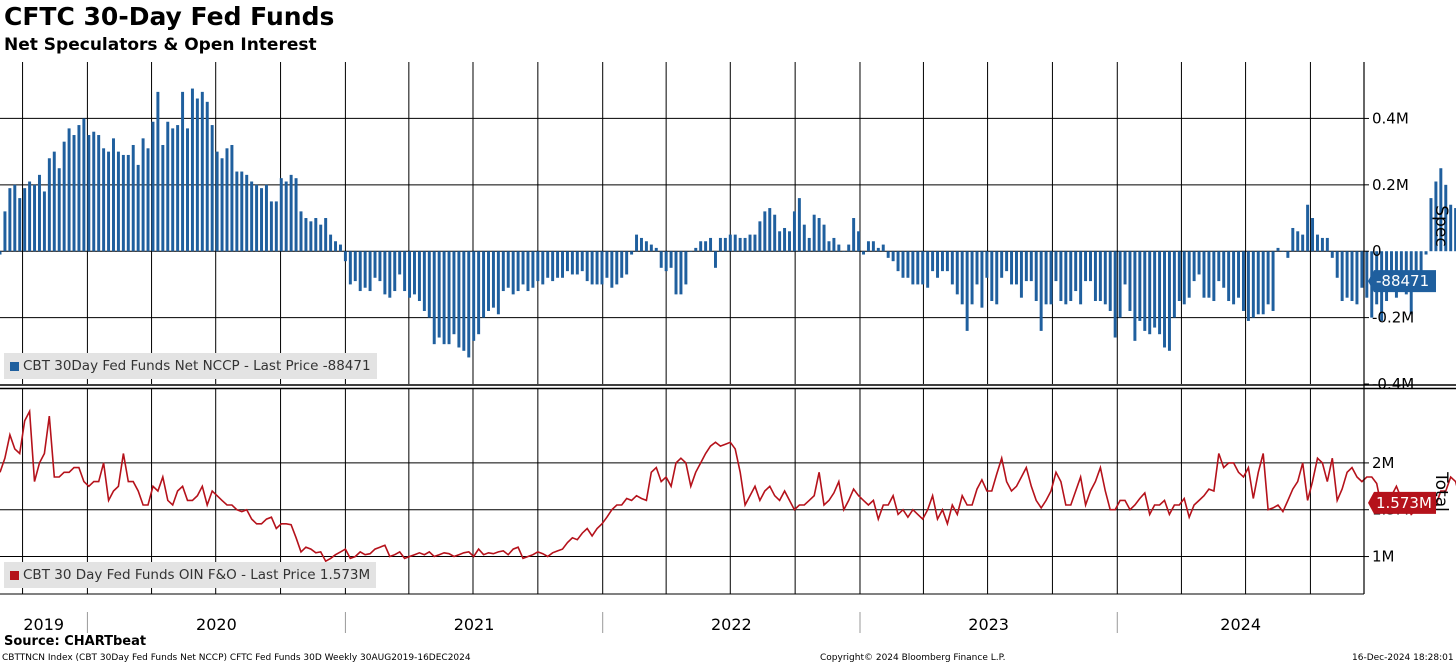 The height and width of the screenshot is (666, 1456). I want to click on x-label-2019: 2019, so click(43, 624).